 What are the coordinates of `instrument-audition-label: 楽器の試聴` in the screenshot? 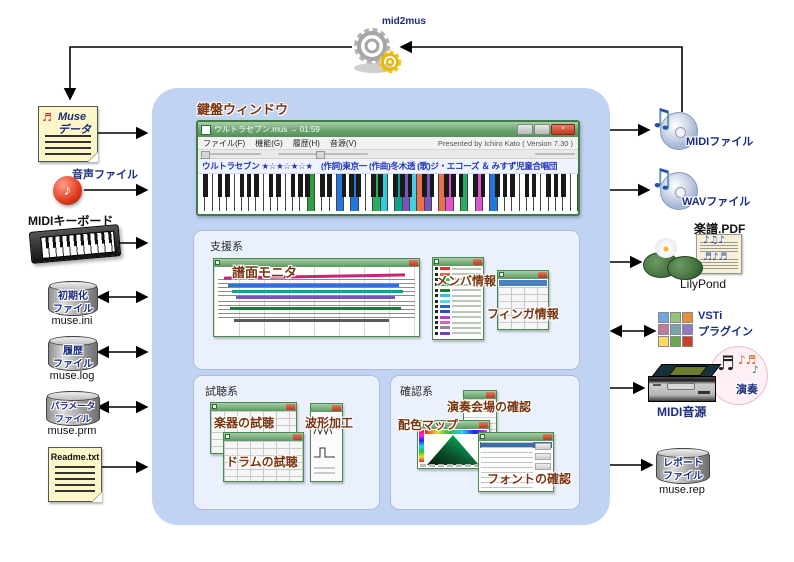 It's located at (244, 423).